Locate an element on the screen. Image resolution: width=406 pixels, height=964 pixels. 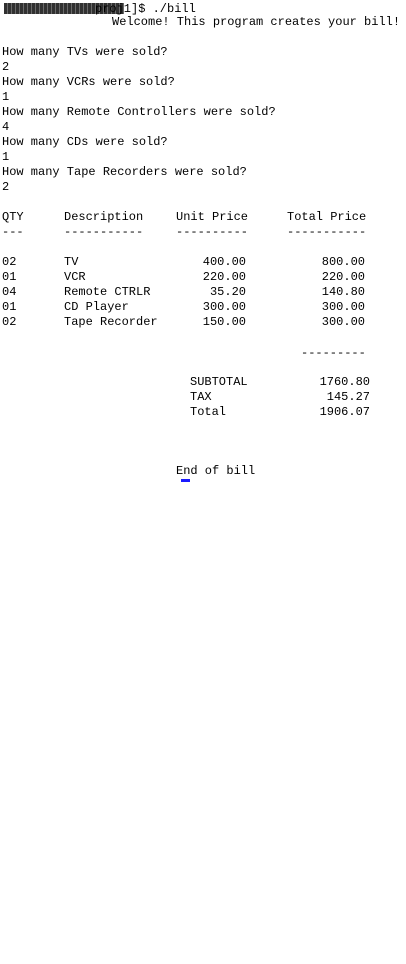
command-prompt: proj1]$ ./bill is located at coordinates (145, 9).